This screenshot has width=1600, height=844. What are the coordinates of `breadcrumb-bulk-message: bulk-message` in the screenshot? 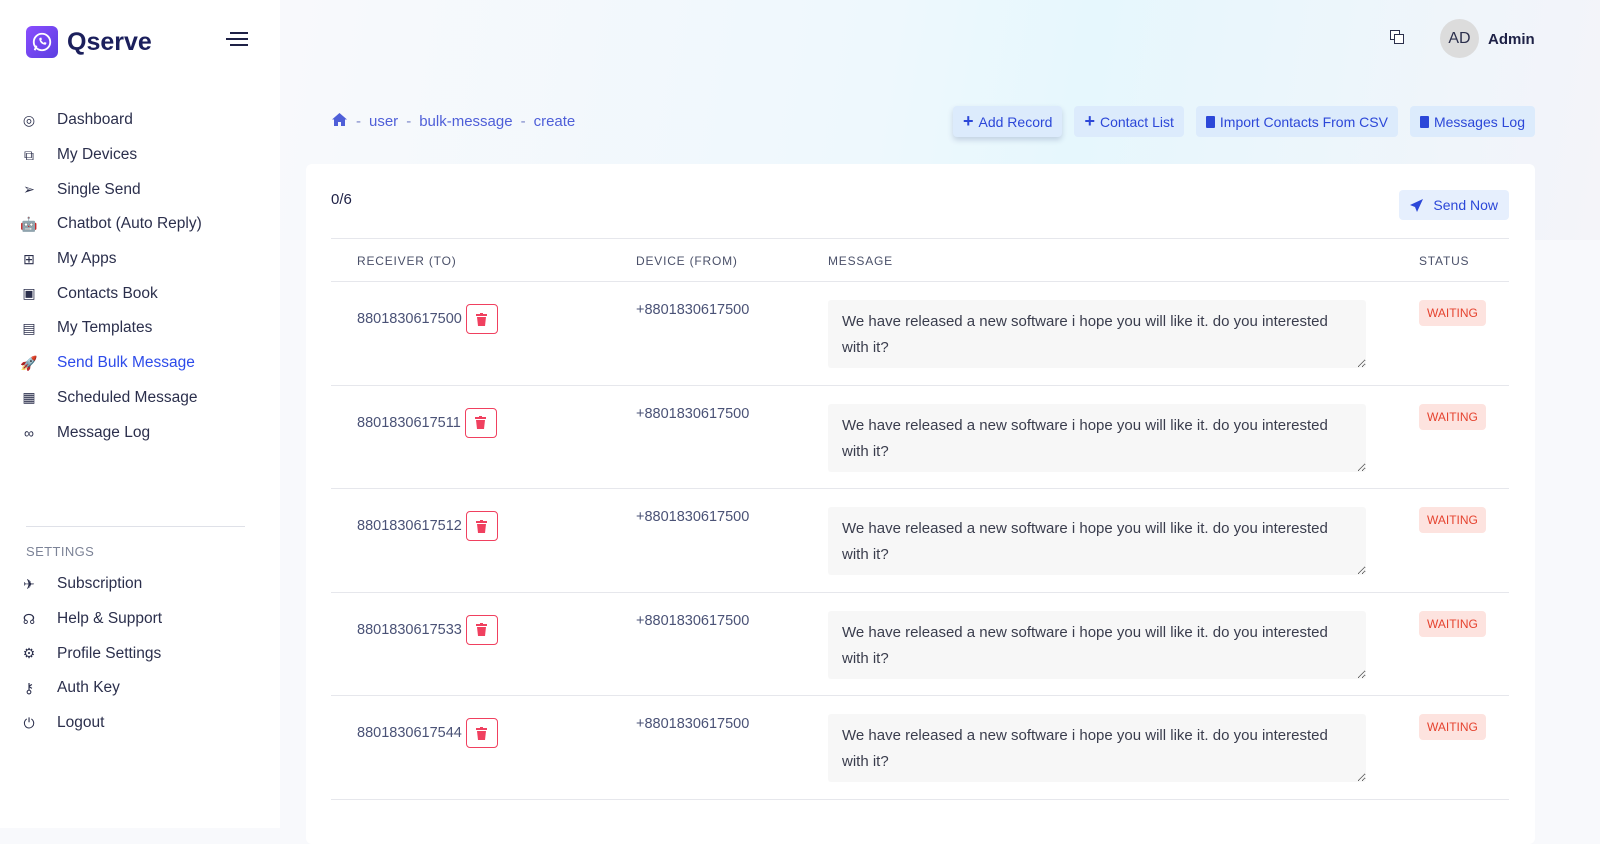 It's located at (466, 121).